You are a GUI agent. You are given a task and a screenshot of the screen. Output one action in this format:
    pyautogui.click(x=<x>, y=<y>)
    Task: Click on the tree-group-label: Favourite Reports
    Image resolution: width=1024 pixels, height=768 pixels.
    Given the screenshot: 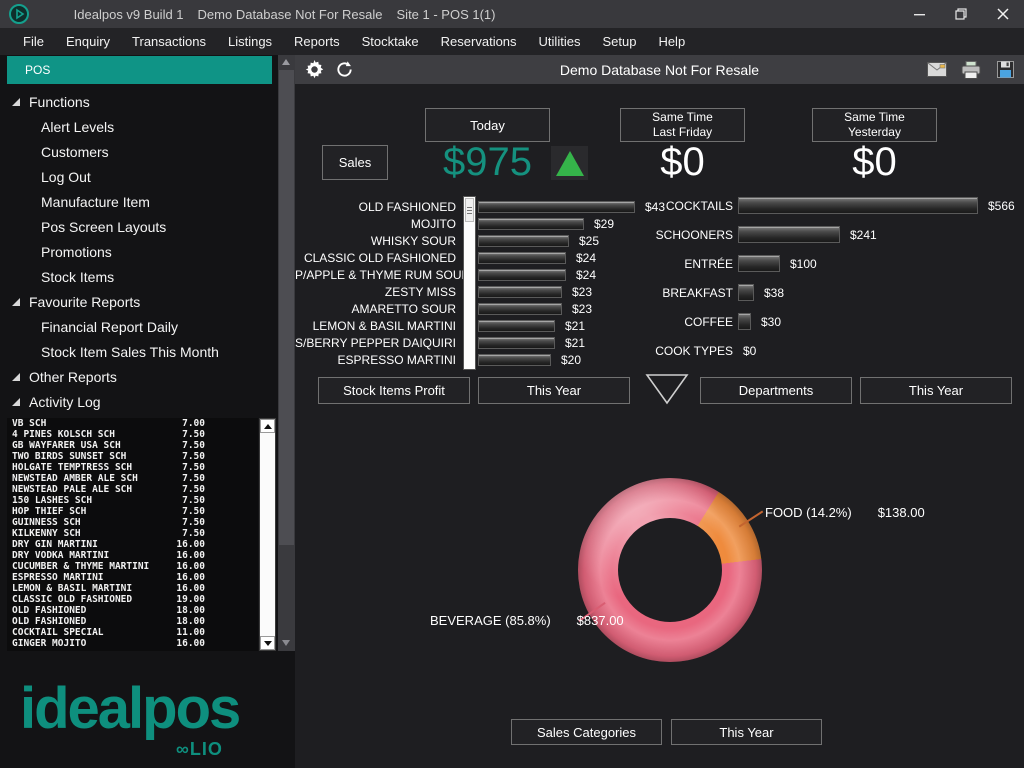 What is the action you would take?
    pyautogui.click(x=85, y=301)
    